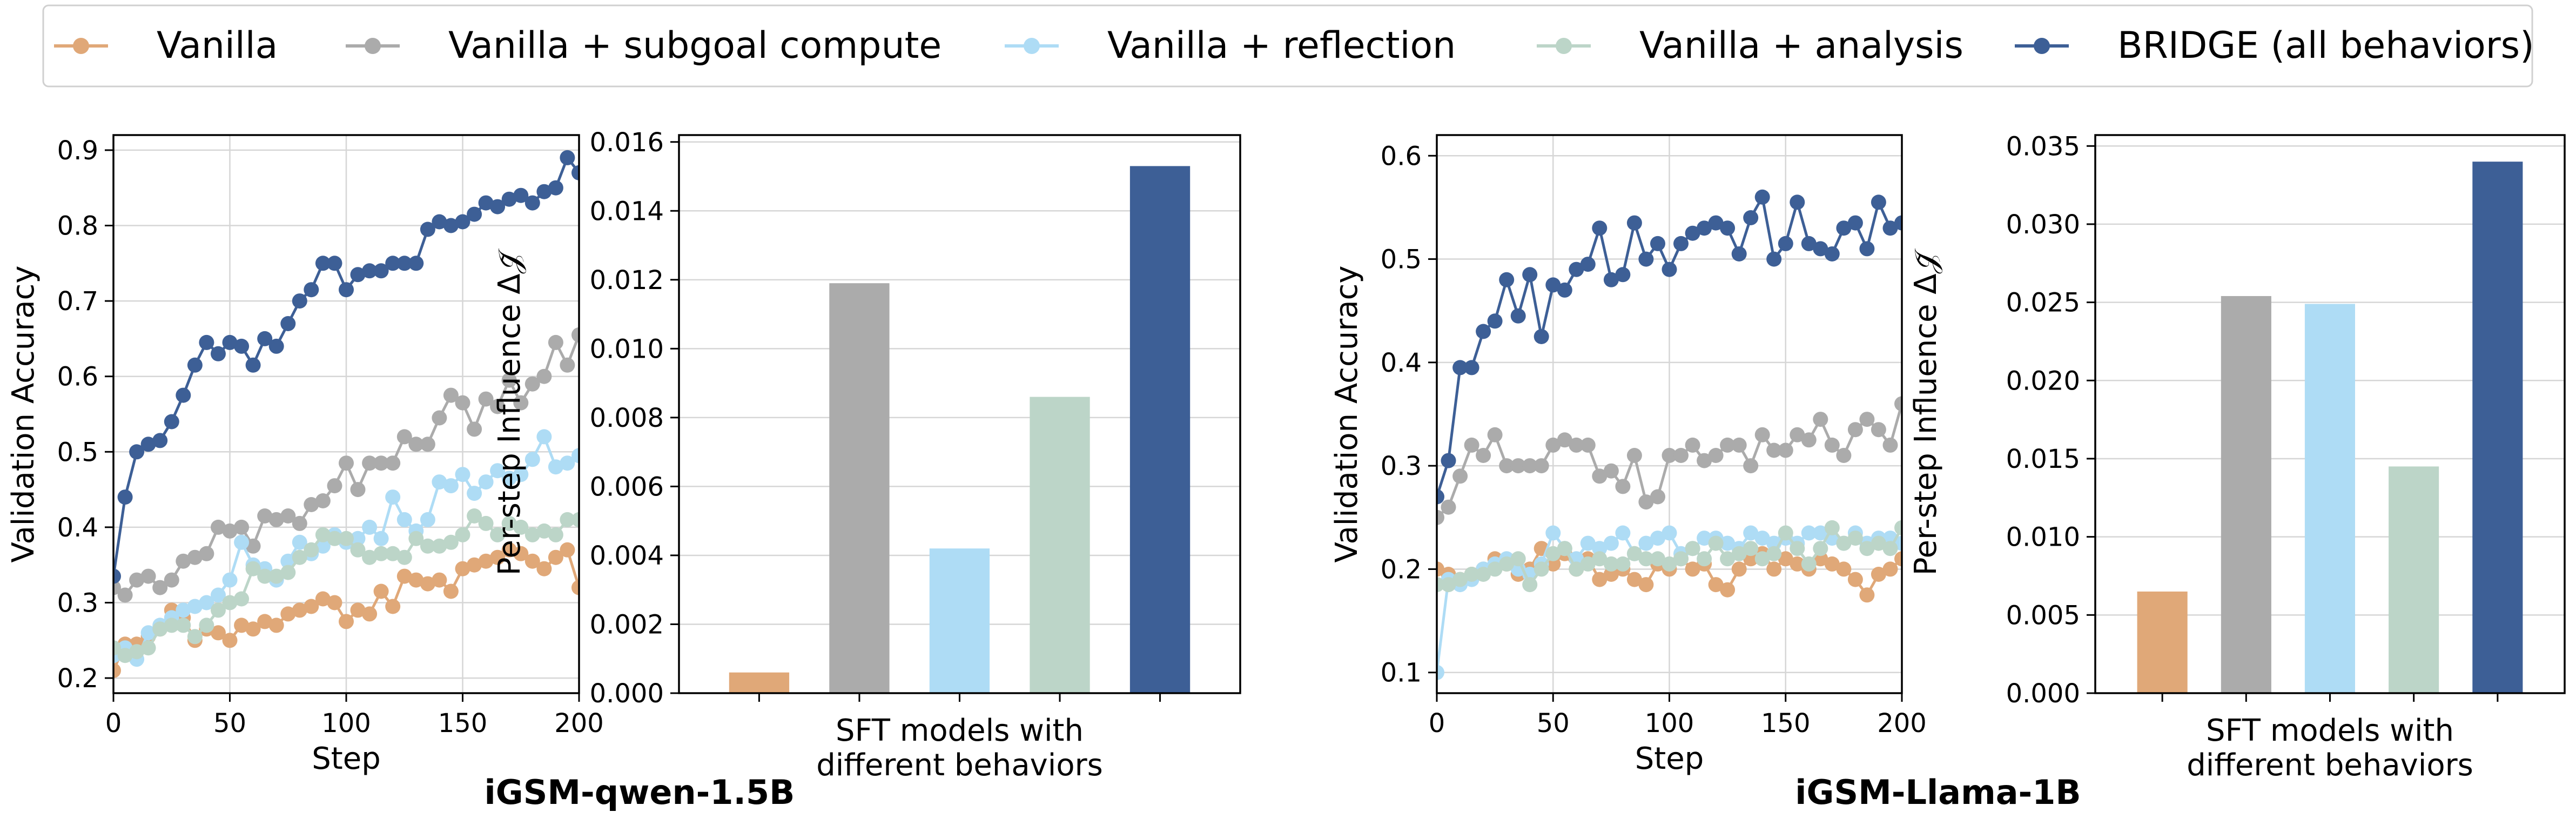 The image size is (2576, 832). I want to click on group-title-llama: iGSM-Llama-1B, so click(1938, 792).